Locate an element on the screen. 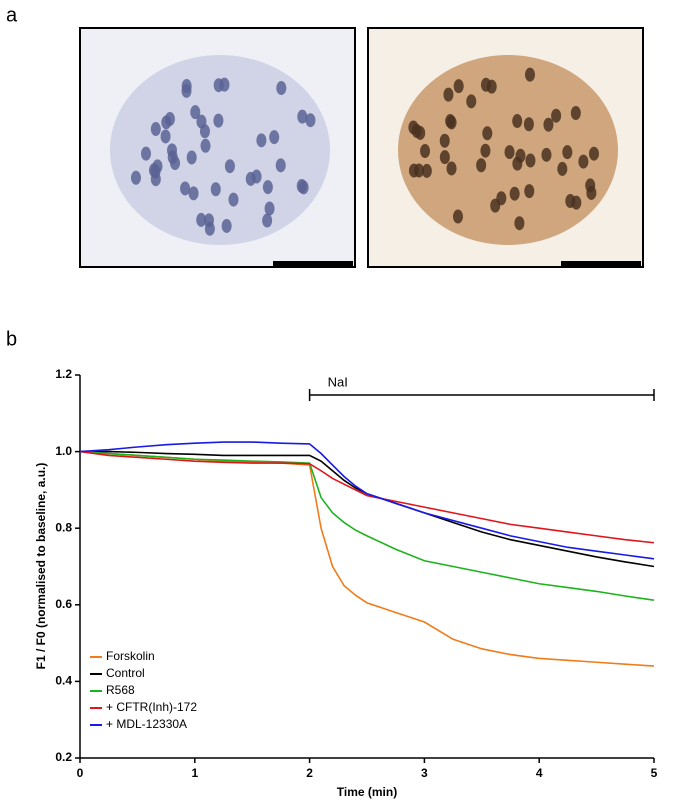  legend-label: R568 is located at coordinates (120, 690).